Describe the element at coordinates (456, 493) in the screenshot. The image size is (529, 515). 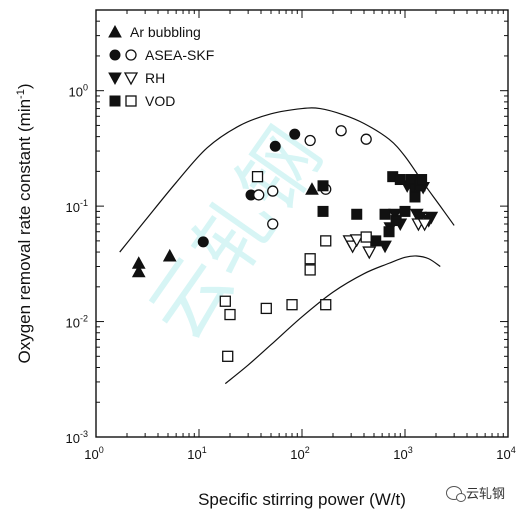
I see `wechat-icon` at that location.